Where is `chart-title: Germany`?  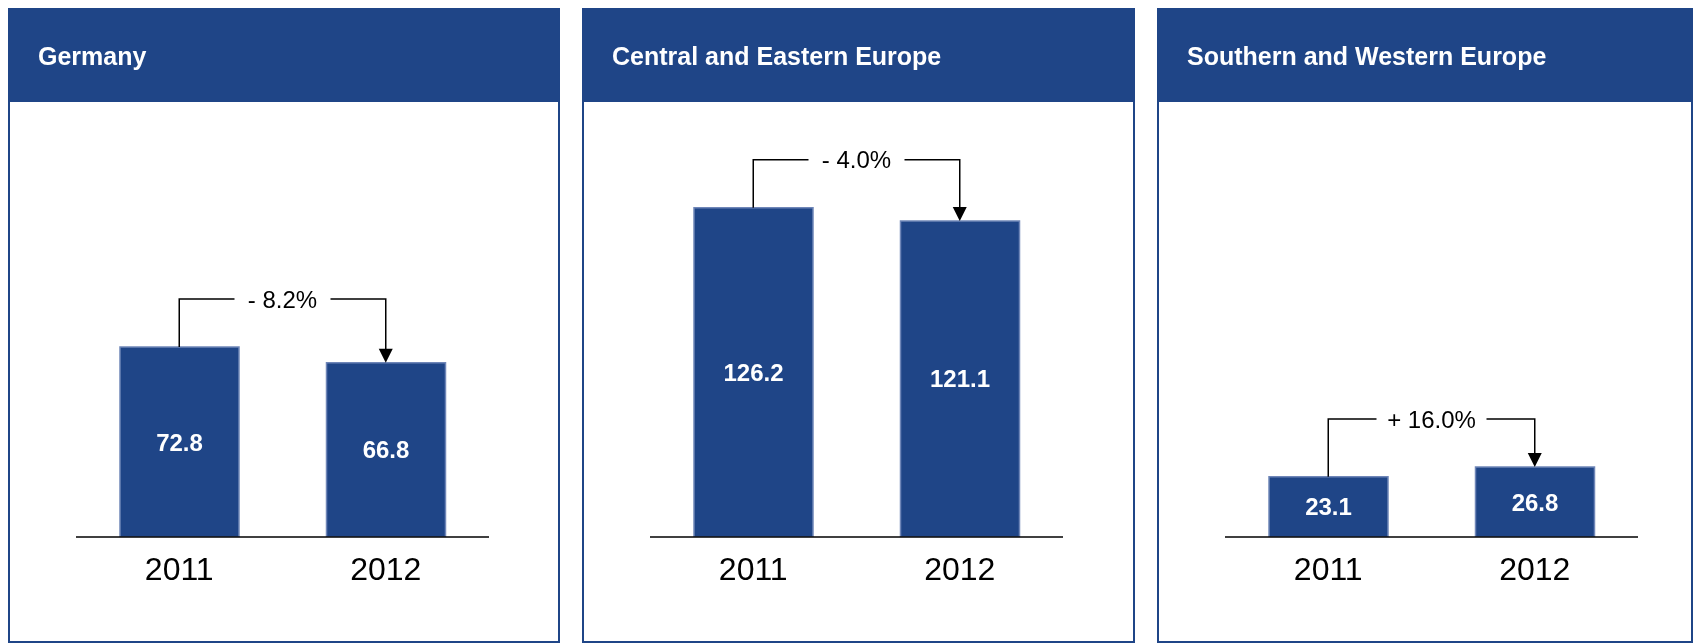
chart-title: Germany is located at coordinates (284, 56).